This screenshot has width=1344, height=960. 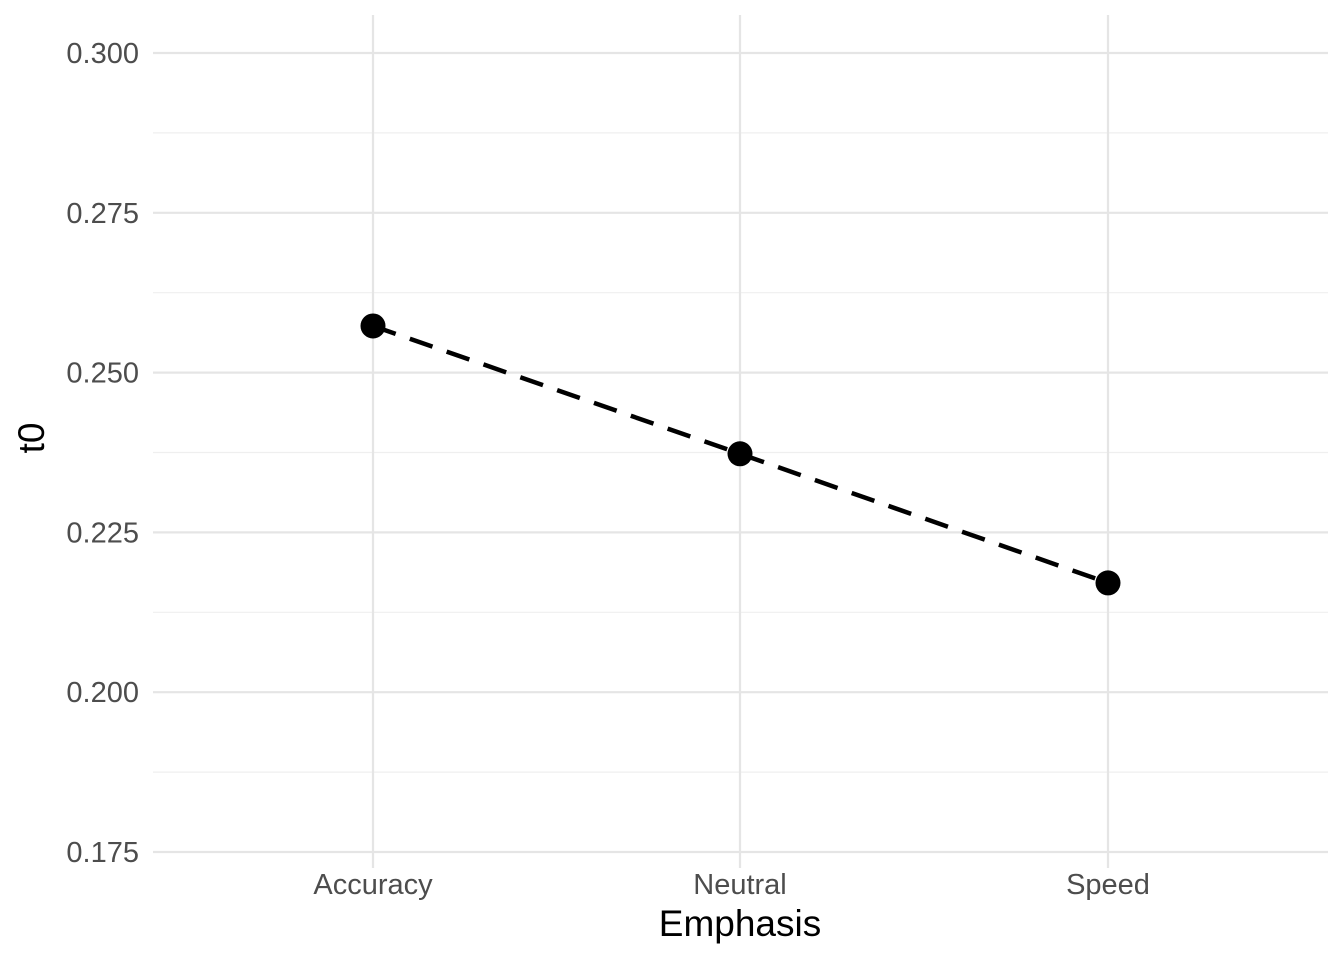 What do you see at coordinates (373, 885) in the screenshot?
I see `x-tick-label: Accuracy` at bounding box center [373, 885].